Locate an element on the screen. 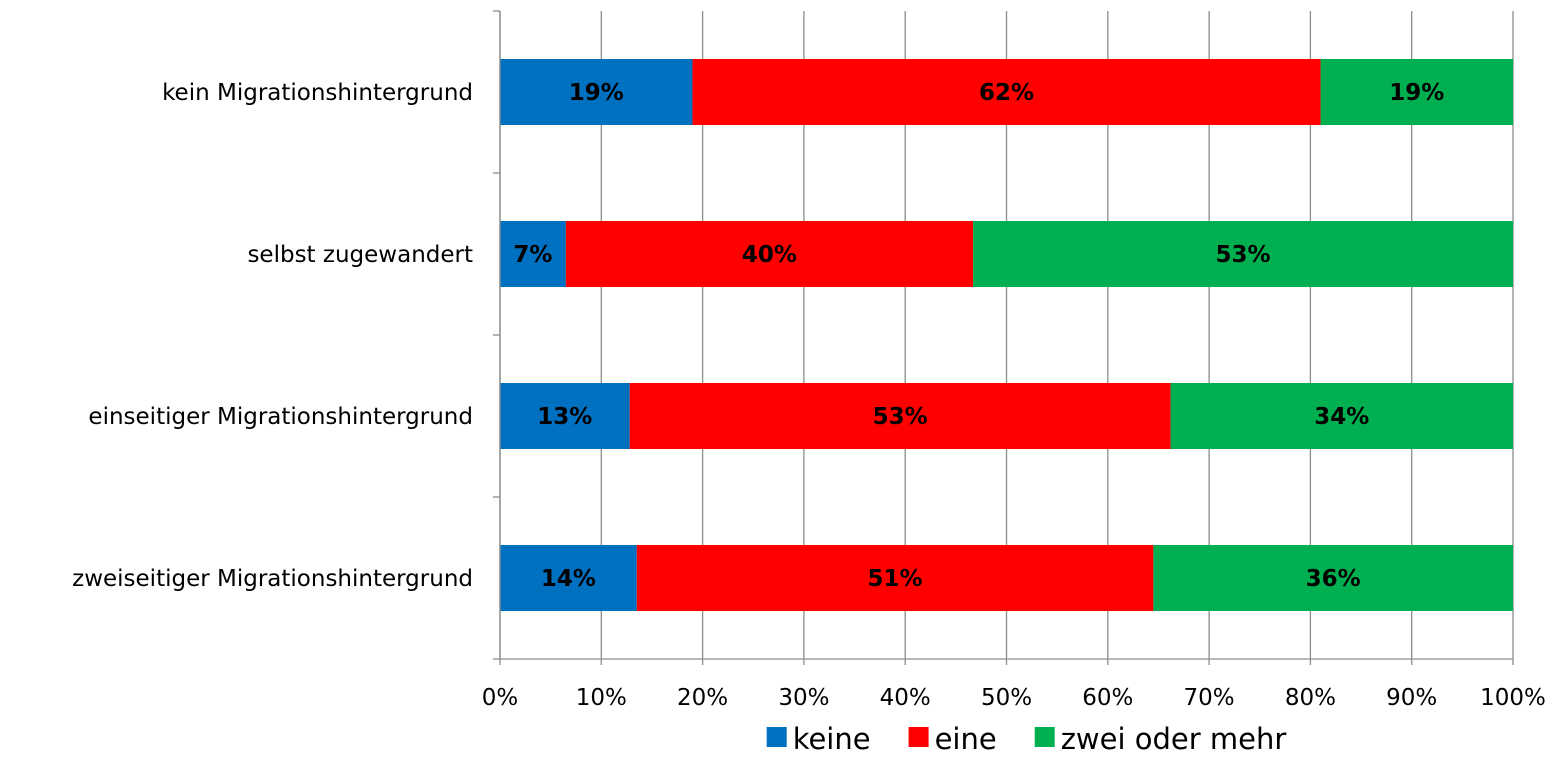 The image size is (1560, 782). data-label: 34% is located at coordinates (1341, 417).